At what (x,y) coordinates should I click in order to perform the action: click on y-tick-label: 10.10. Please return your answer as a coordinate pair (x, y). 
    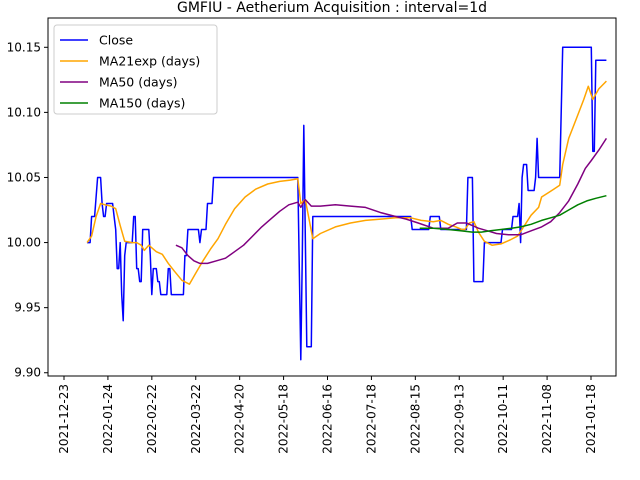
    Looking at the image, I should click on (24, 112).